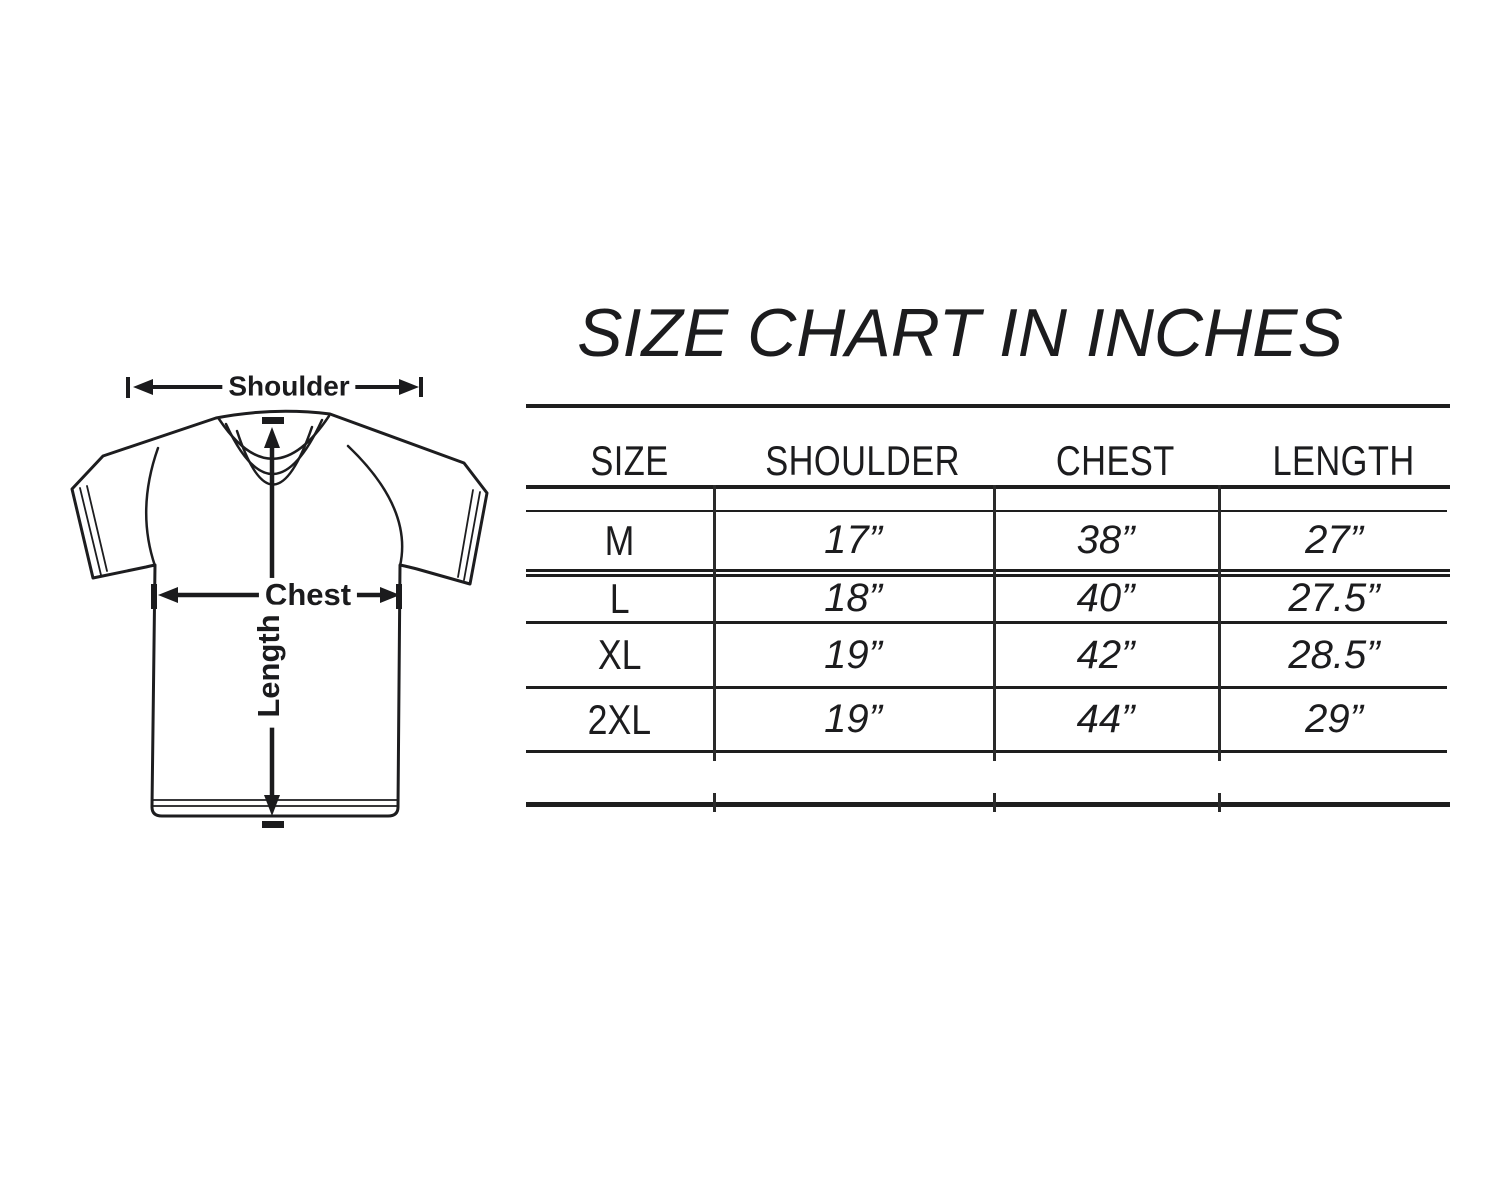 The width and height of the screenshot is (1500, 1199). Describe the element at coordinates (988, 719) in the screenshot. I see `table-row: 2XL 19” 44” 29”` at that location.